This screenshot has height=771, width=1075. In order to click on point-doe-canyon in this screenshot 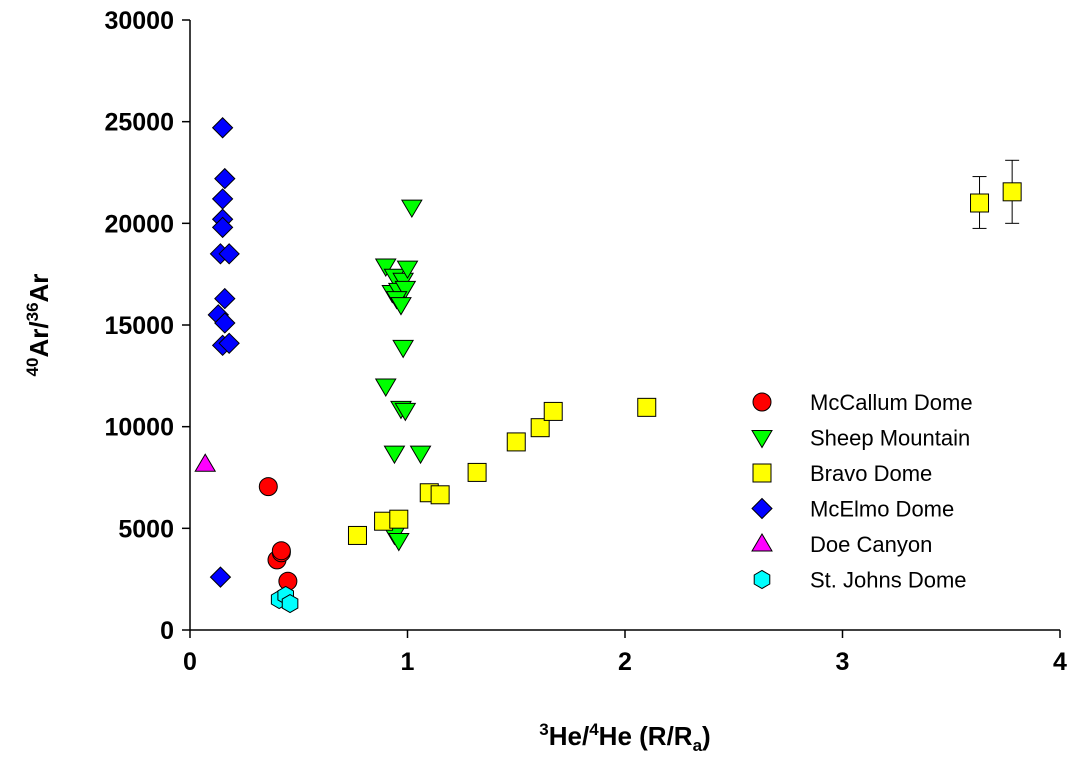, I will do `click(205, 462)`.